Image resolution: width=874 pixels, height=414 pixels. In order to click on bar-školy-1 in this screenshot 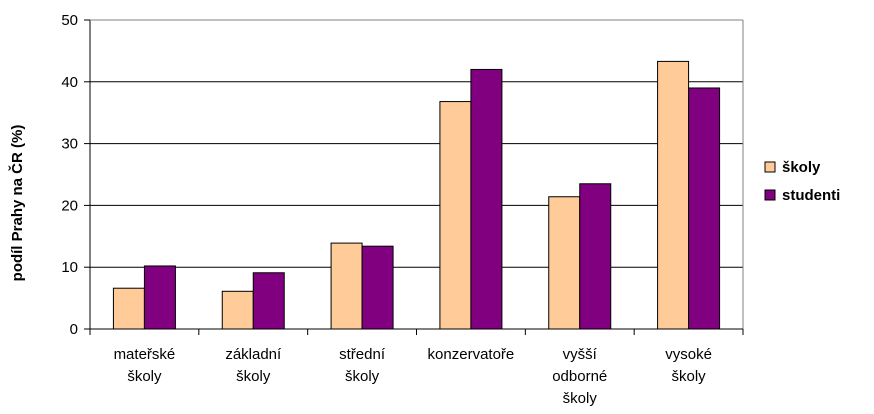, I will do `click(237, 310)`.